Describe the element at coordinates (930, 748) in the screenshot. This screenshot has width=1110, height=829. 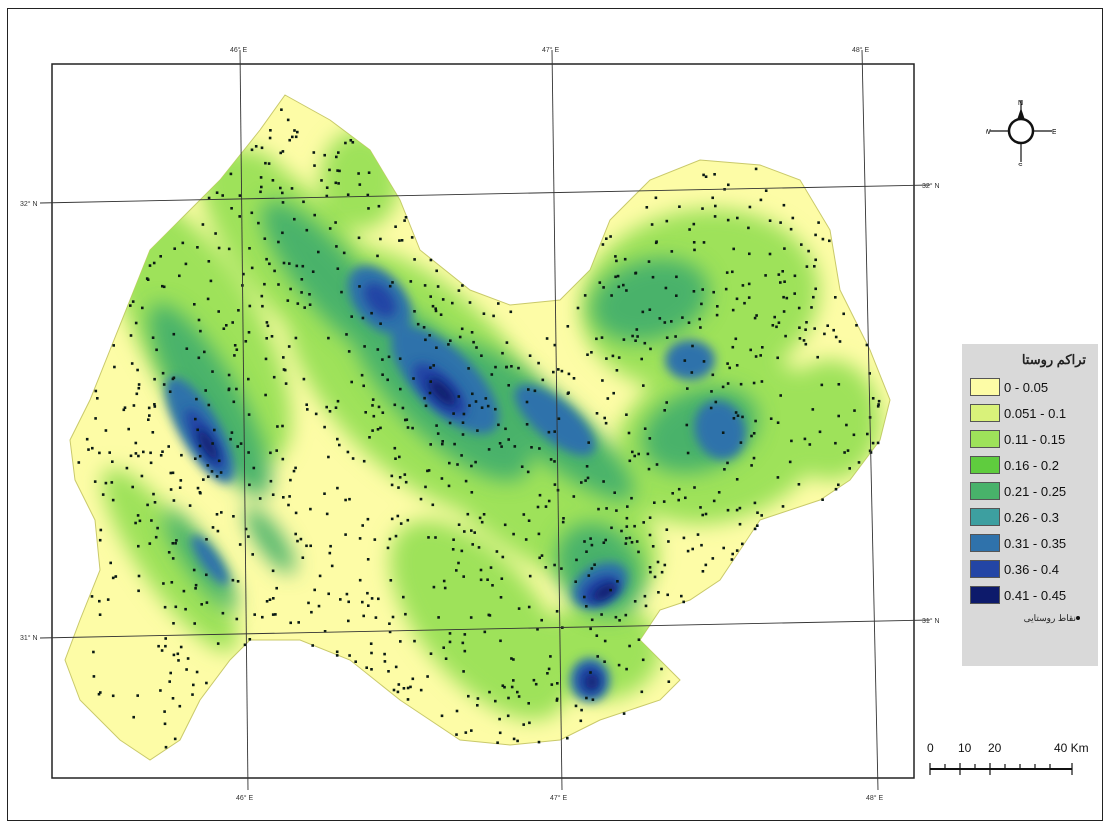
I see `scale-label-0: 0` at that location.